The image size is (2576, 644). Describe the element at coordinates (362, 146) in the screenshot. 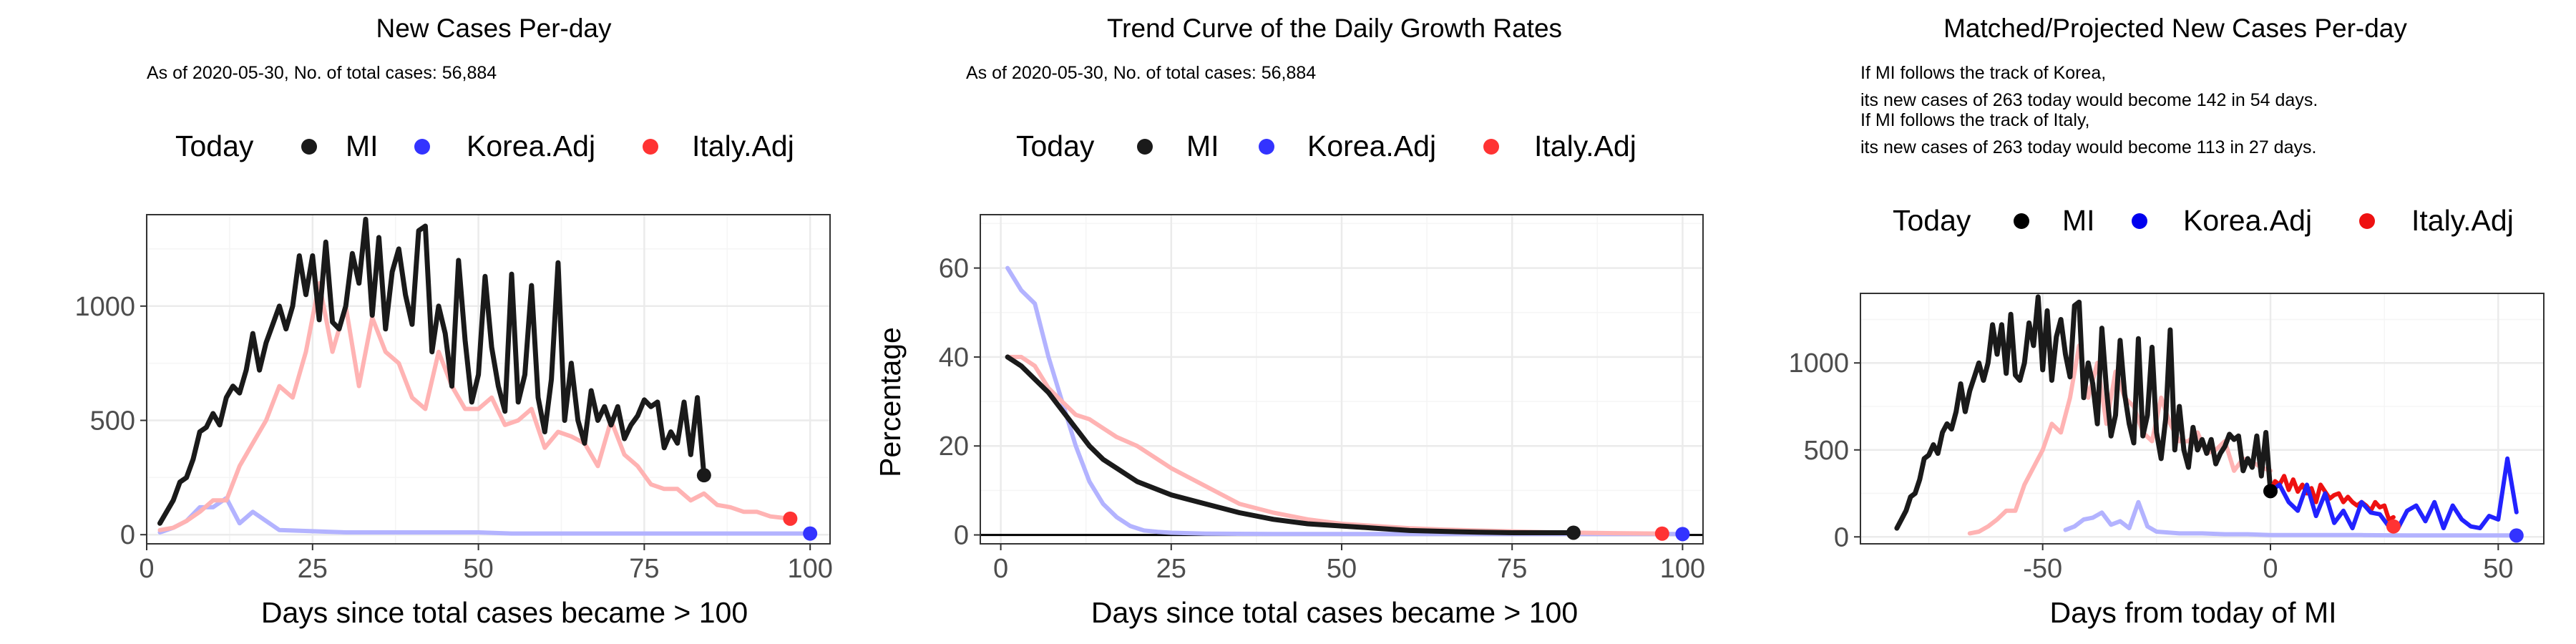

I see `legend1-mi-label: MI` at that location.